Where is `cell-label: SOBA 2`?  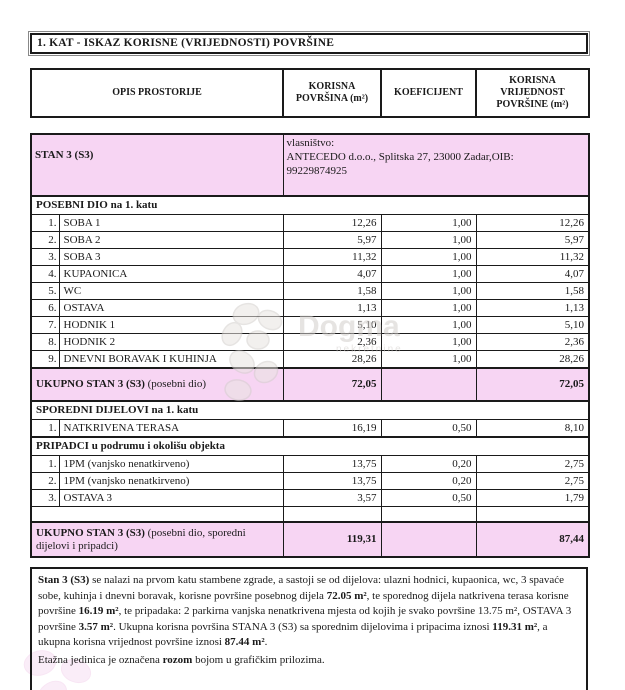
cell-label: SOBA 2 is located at coordinates (171, 240).